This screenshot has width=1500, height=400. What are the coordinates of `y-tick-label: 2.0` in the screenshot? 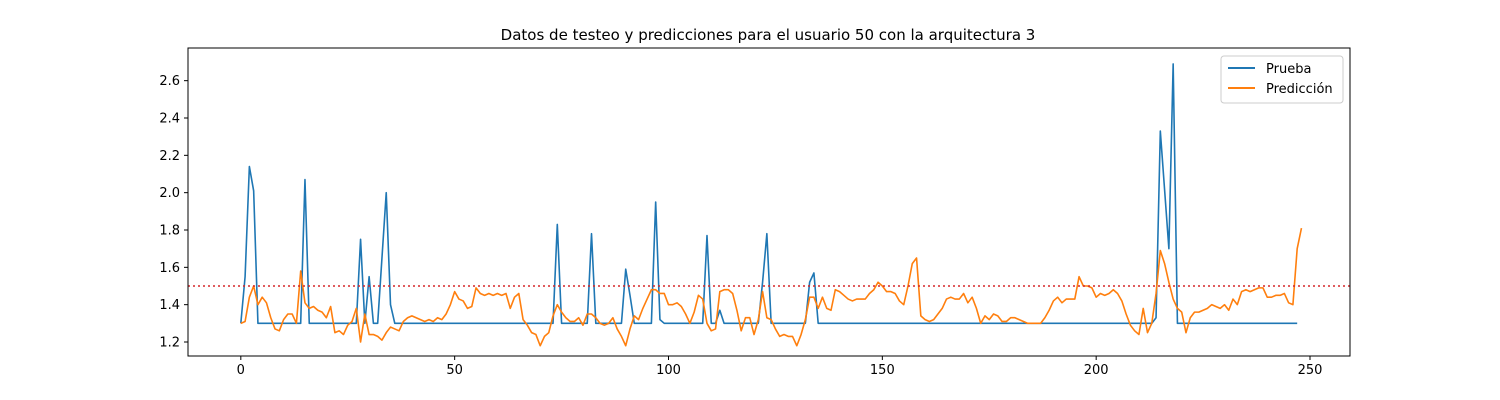 It's located at (169, 193).